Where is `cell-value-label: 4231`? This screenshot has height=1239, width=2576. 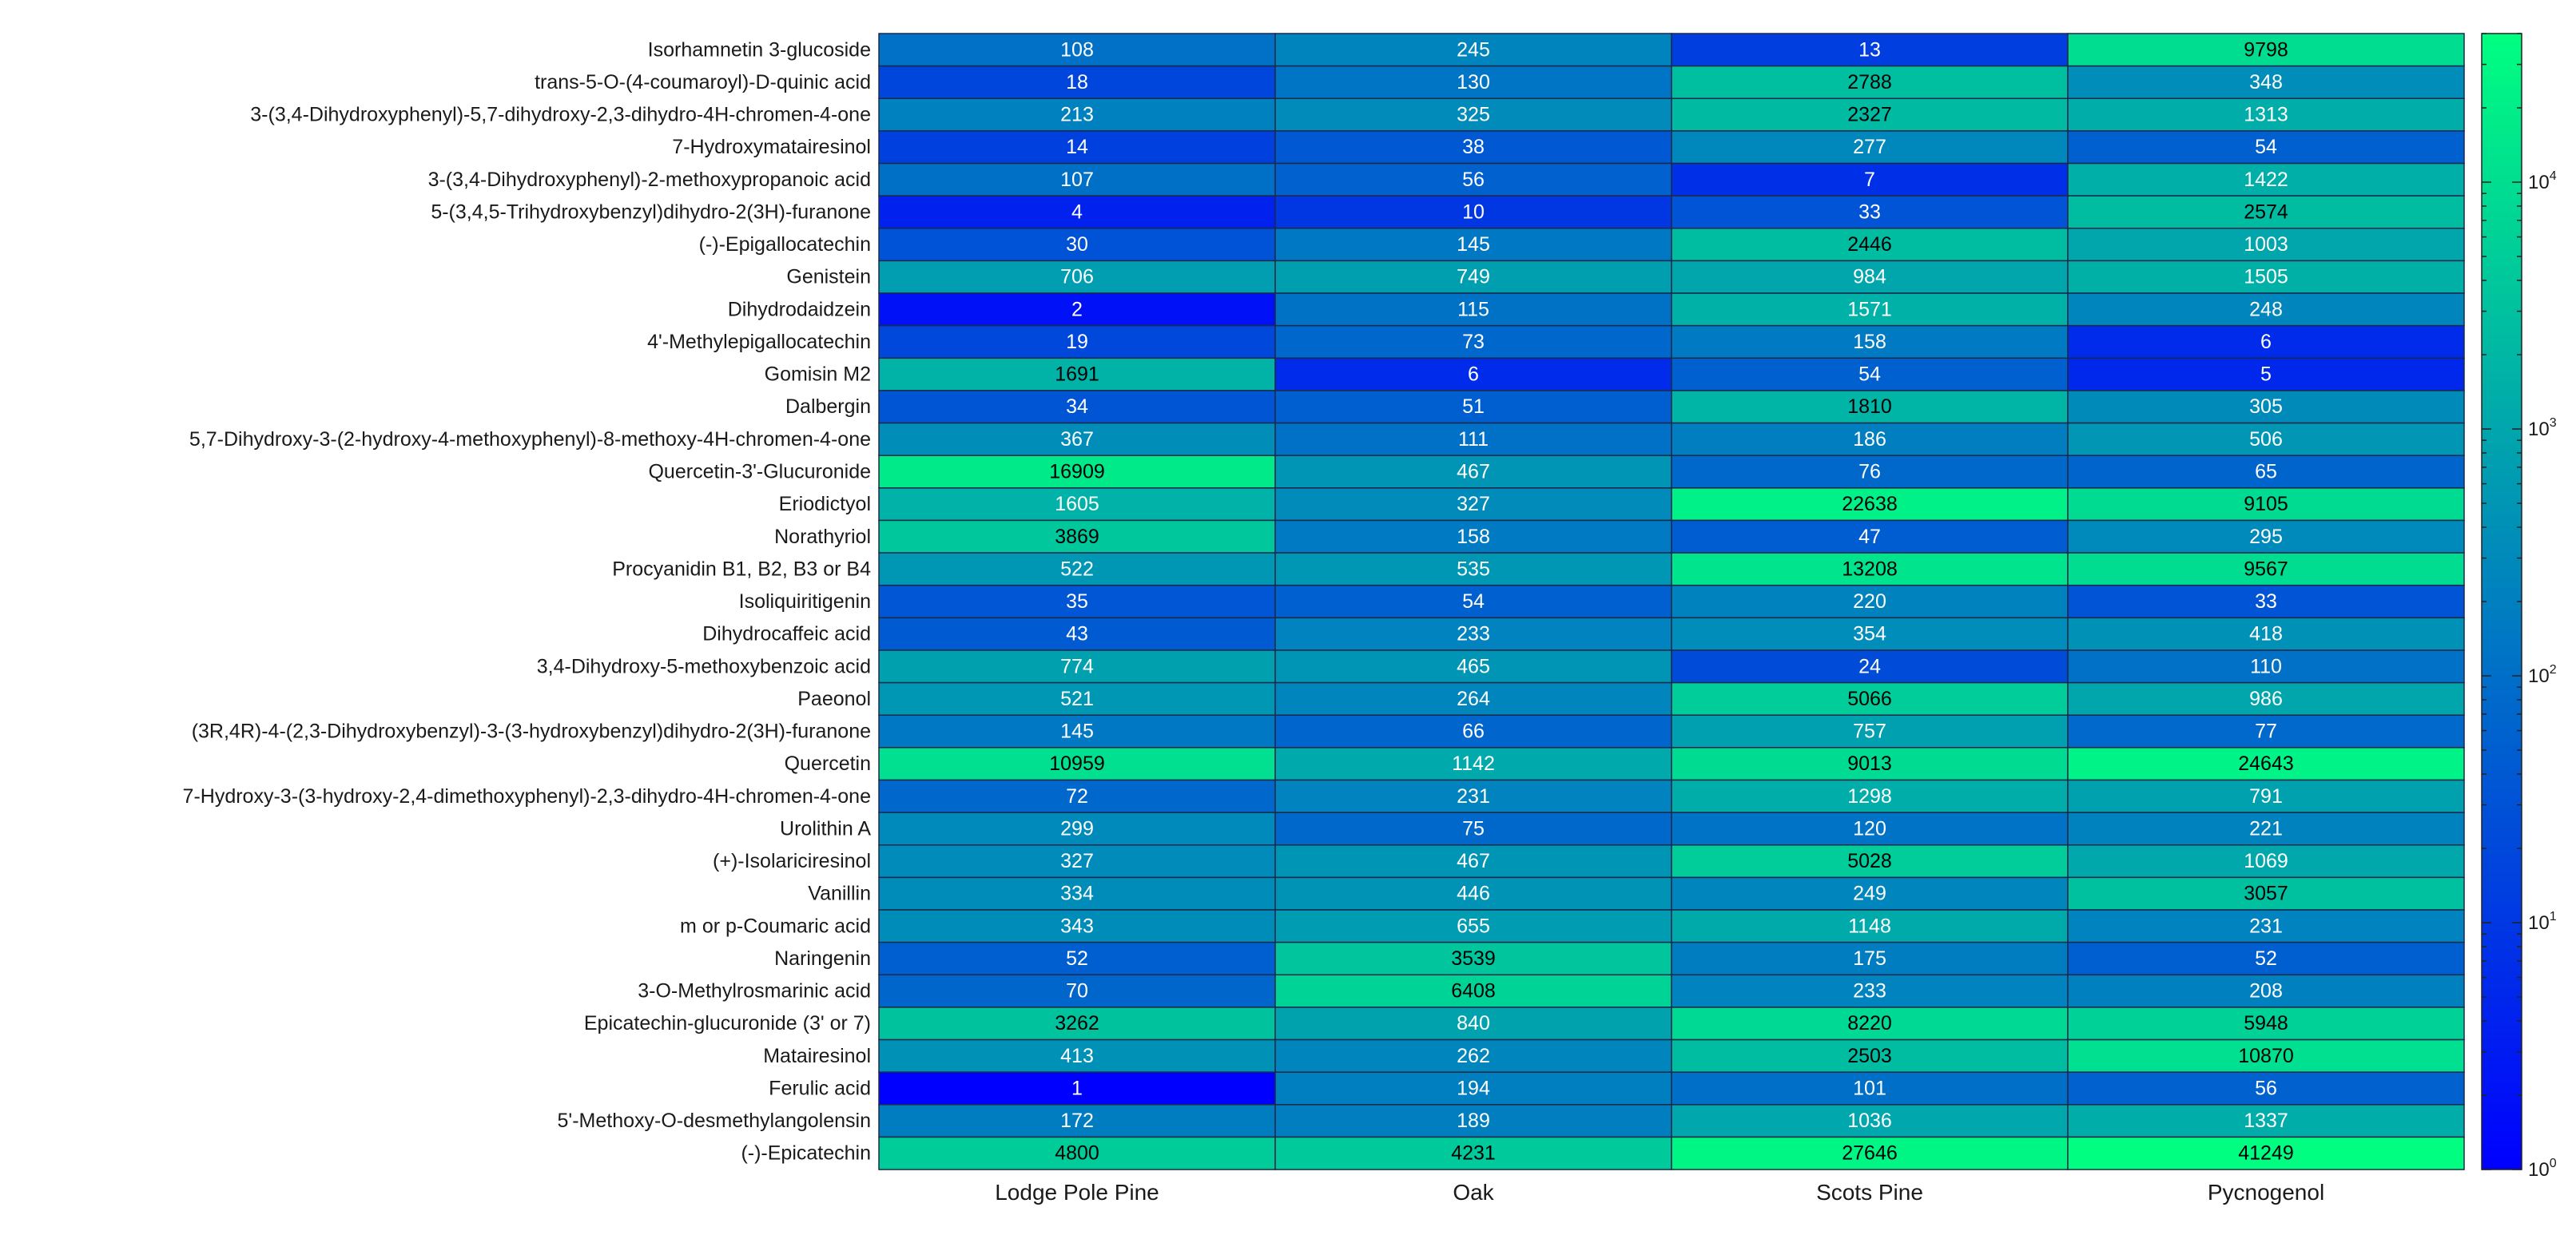 cell-value-label: 4231 is located at coordinates (1473, 1153).